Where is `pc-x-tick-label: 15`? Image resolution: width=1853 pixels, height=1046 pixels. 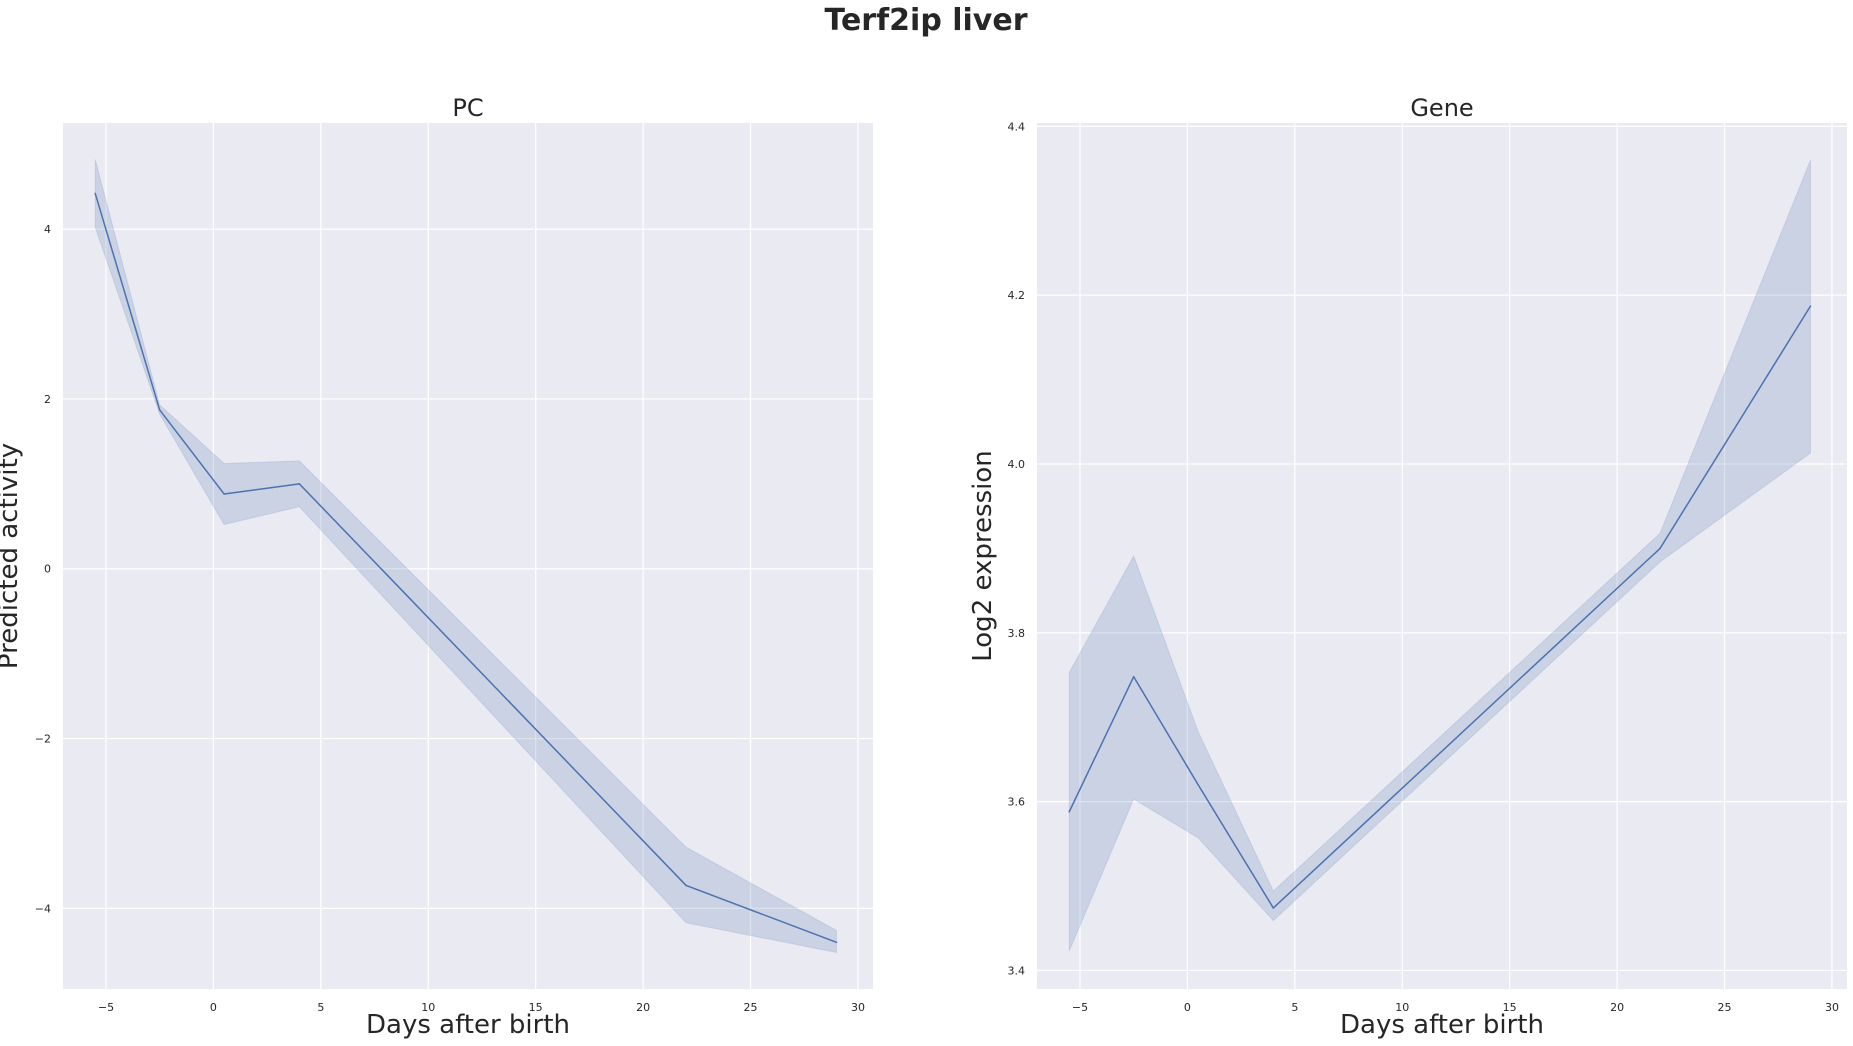
pc-x-tick-label: 15 is located at coordinates (536, 1007).